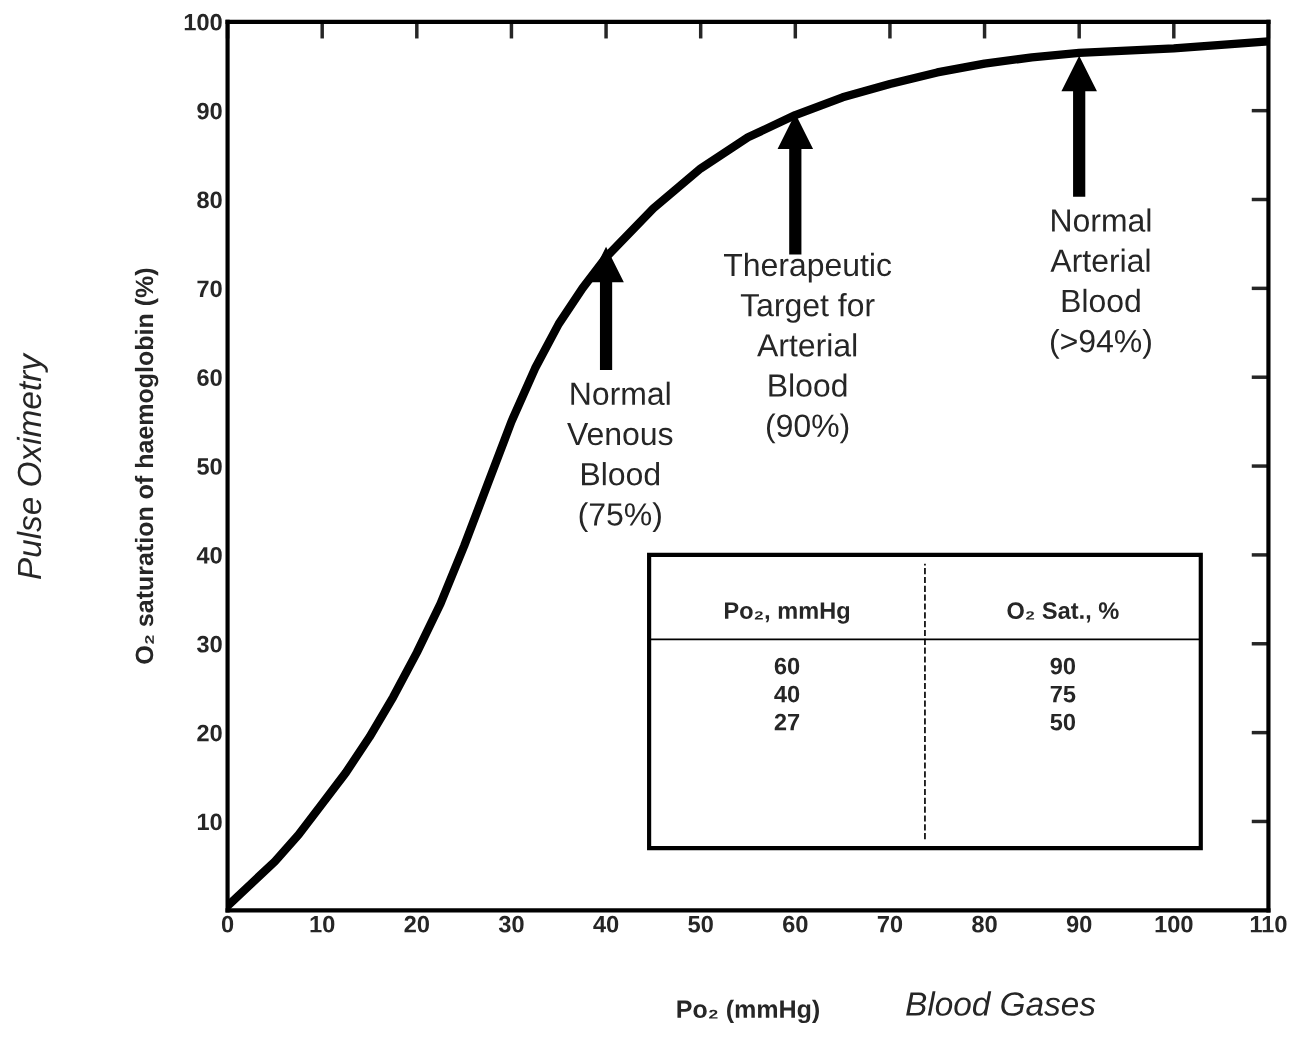  Describe the element at coordinates (1001, 1003) in the screenshot. I see `text: Blood Gases` at that location.